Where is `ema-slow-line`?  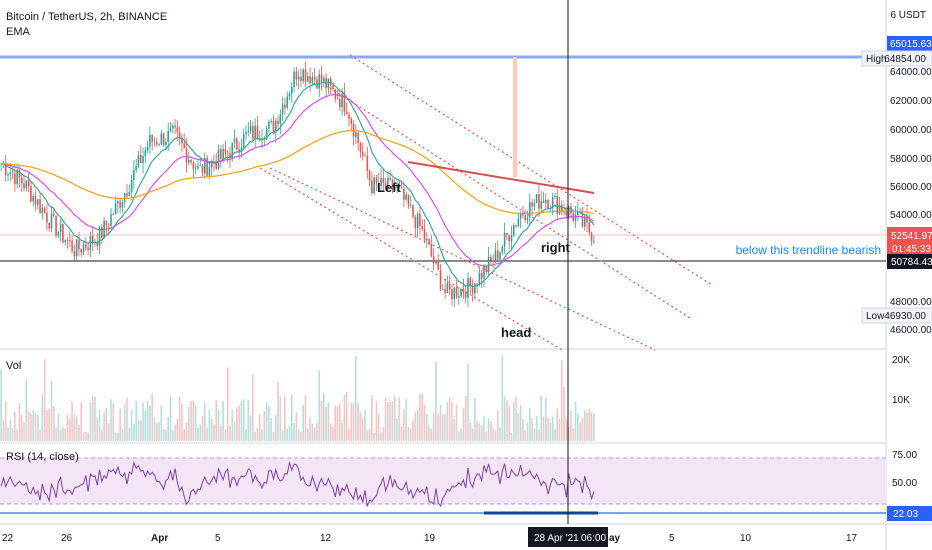 ema-slow-line is located at coordinates (298, 172).